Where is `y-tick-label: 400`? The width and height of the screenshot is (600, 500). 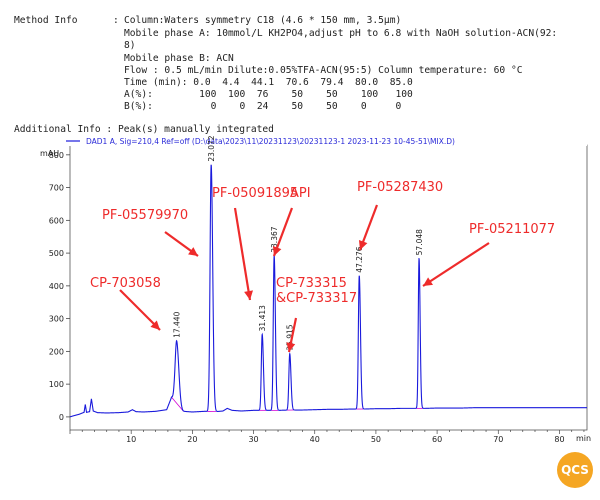
y-tick-label: 400 is located at coordinates (56, 286).